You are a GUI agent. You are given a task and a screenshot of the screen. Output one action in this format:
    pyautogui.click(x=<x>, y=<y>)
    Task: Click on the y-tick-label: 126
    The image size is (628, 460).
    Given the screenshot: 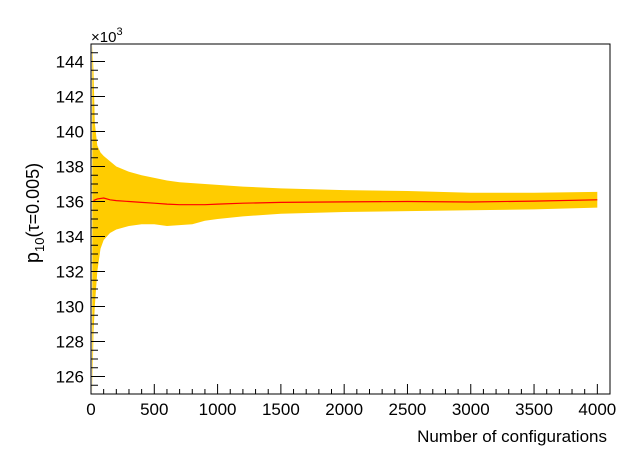 What is the action you would take?
    pyautogui.click(x=70, y=377)
    